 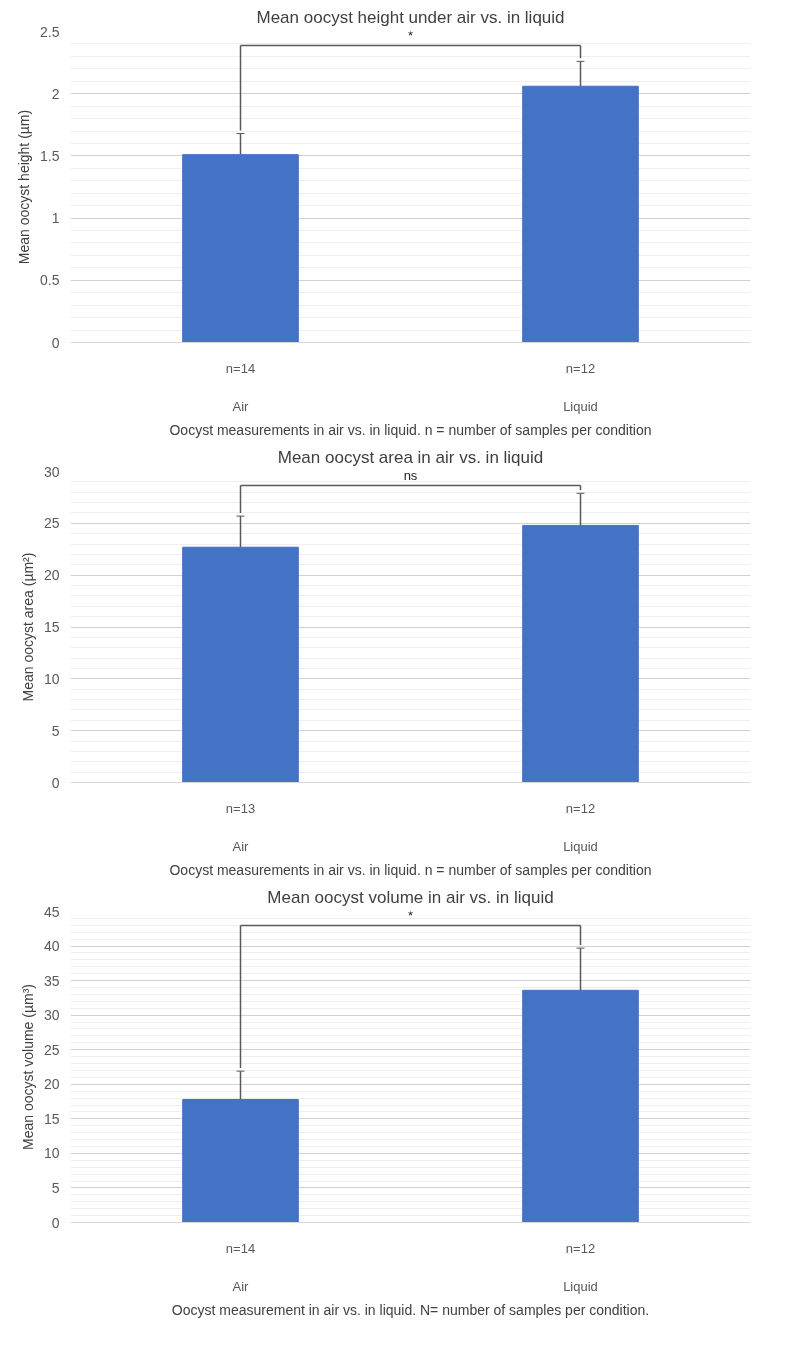 I want to click on annotation: ns, so click(x=410, y=476).